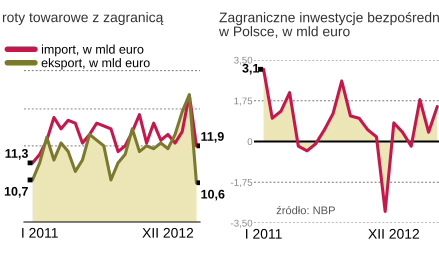  I want to click on data-label: 10,6, so click(212, 195).